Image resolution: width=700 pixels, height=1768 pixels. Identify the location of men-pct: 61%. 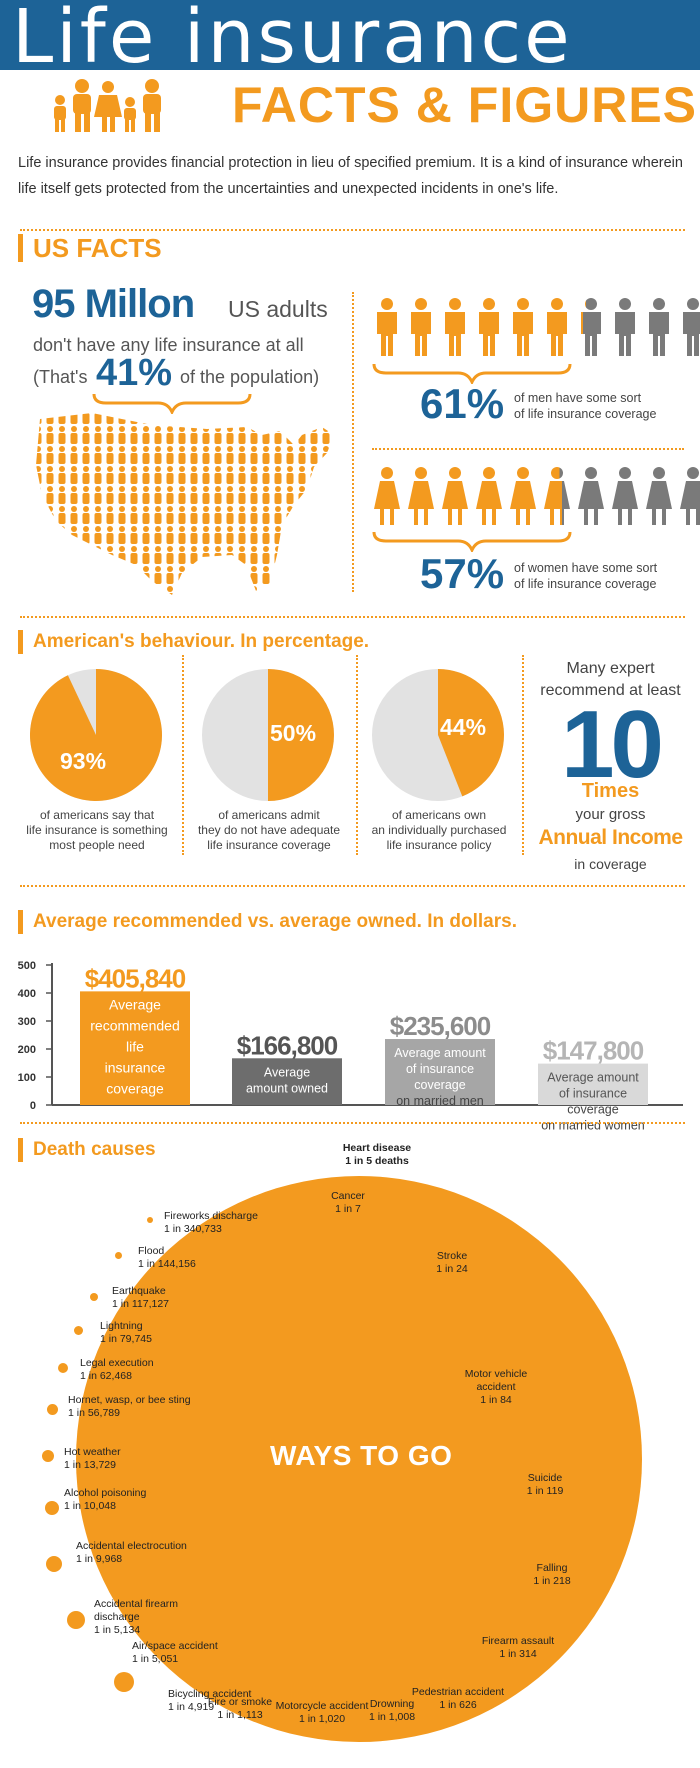
(462, 403).